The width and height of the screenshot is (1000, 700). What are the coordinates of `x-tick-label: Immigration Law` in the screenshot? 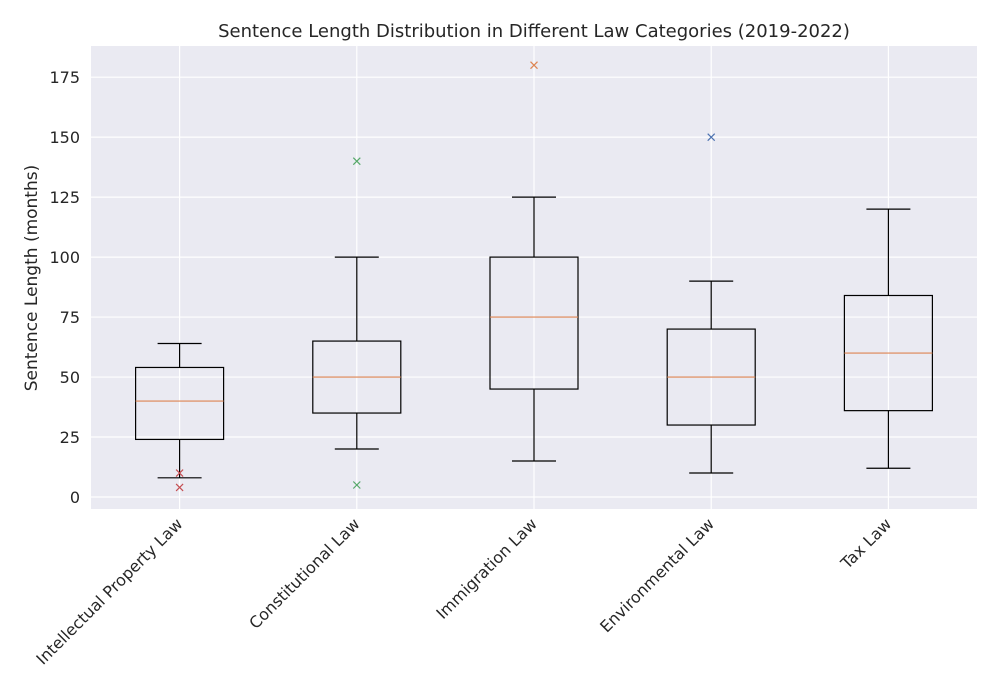 It's located at (486, 568).